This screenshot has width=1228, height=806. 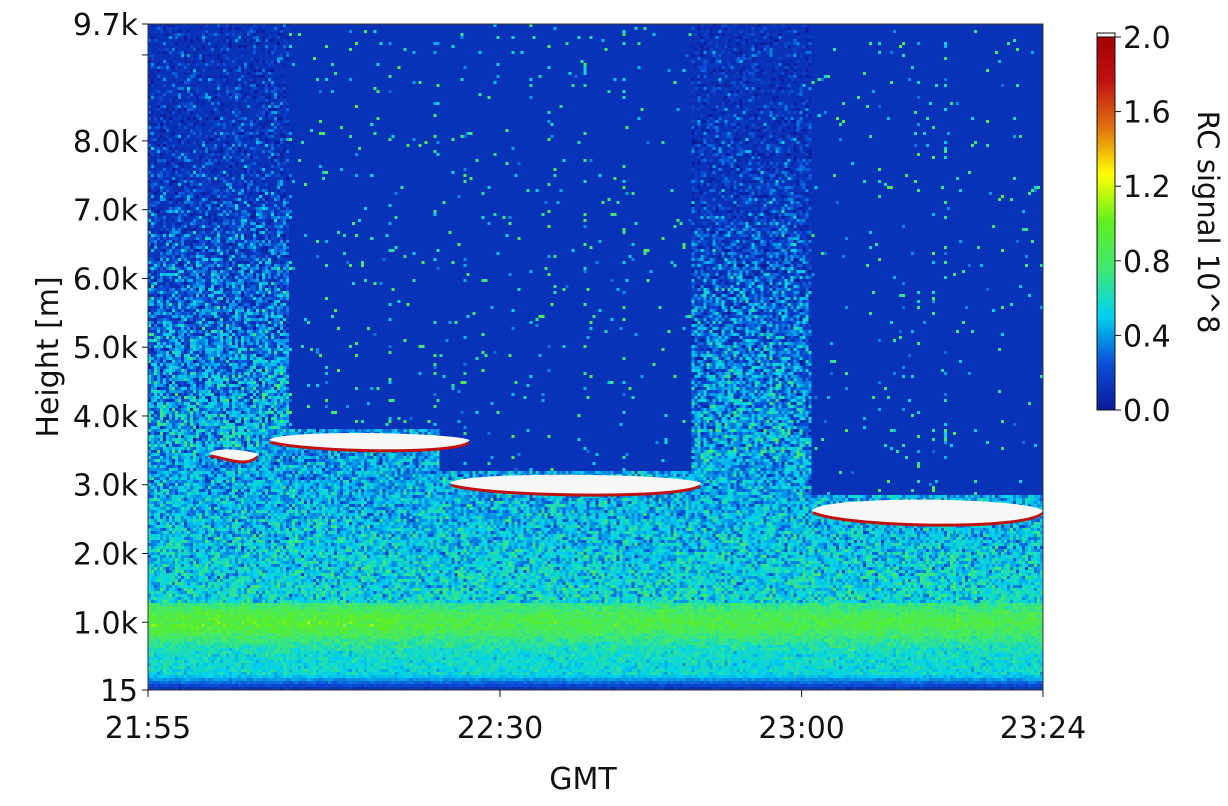 I want to click on x-tick-label: 22:30, so click(x=500, y=728).